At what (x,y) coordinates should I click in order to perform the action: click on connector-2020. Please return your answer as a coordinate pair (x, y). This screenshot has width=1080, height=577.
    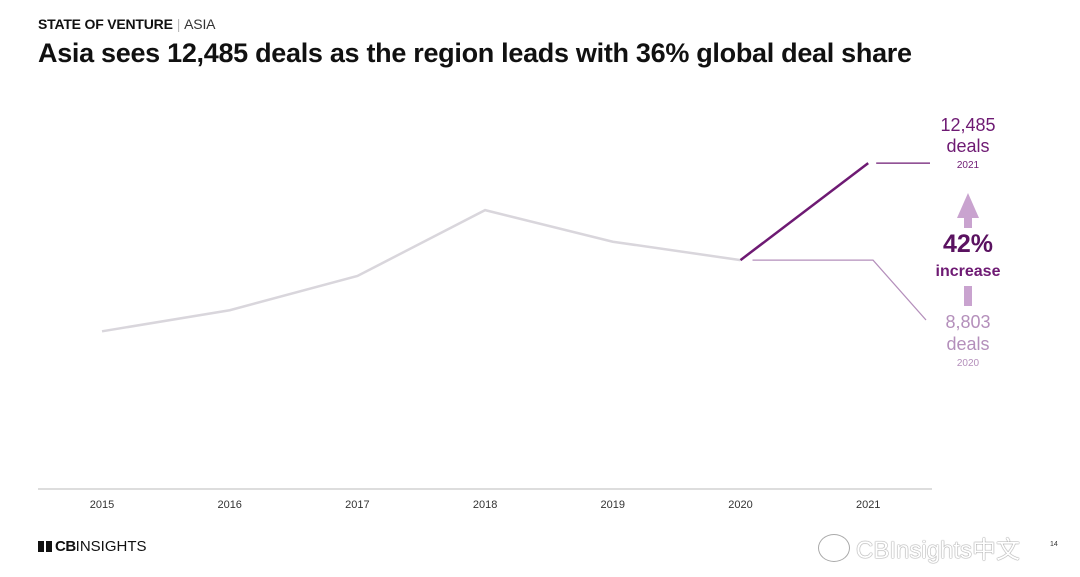
    Looking at the image, I should click on (839, 290).